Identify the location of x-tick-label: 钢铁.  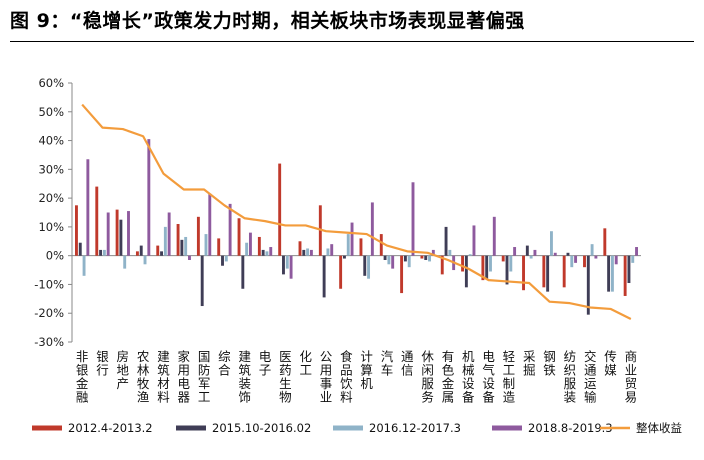
(549, 363).